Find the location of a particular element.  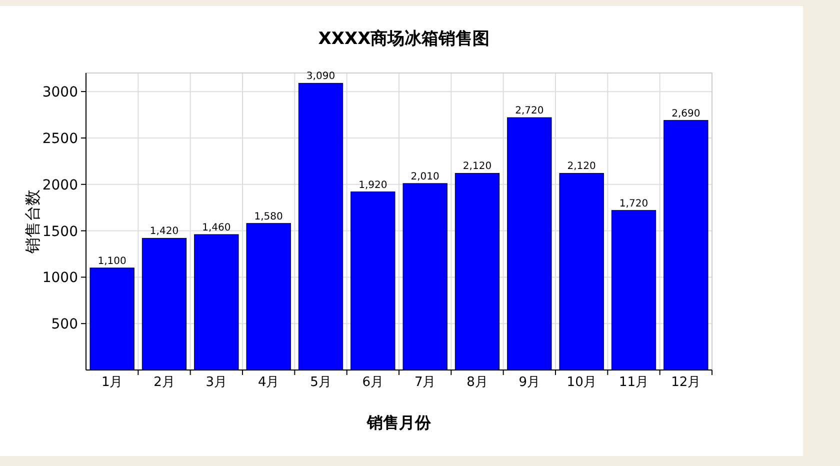

y-tick-label: 2500 is located at coordinates (60, 138).